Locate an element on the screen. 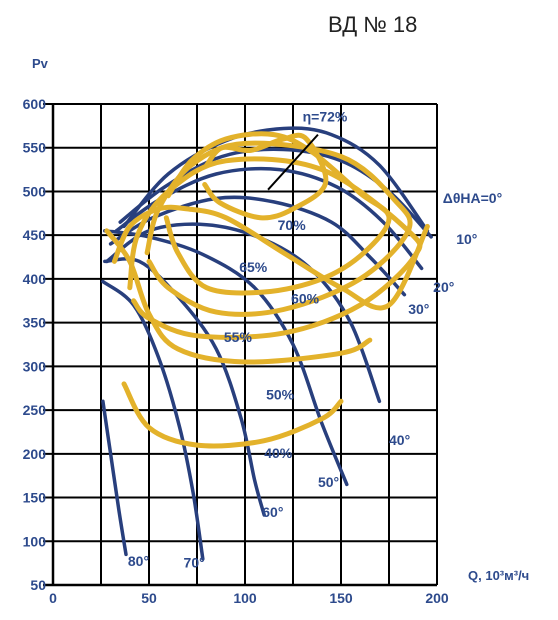 This screenshot has width=558, height=620. y-tick-label: 50 is located at coordinates (38, 585).